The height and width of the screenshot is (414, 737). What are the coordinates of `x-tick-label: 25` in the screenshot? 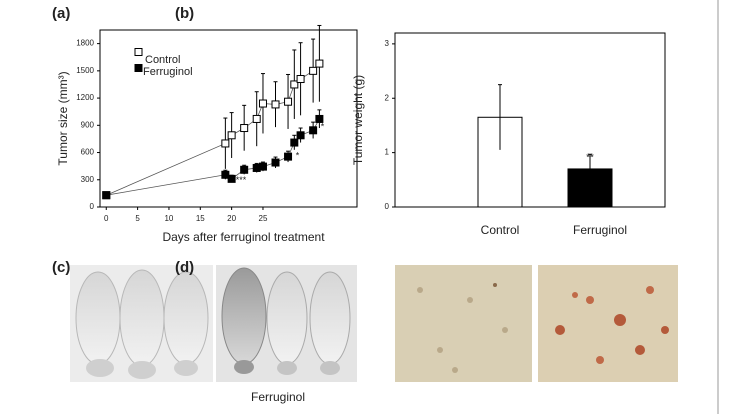 It's located at (263, 218).